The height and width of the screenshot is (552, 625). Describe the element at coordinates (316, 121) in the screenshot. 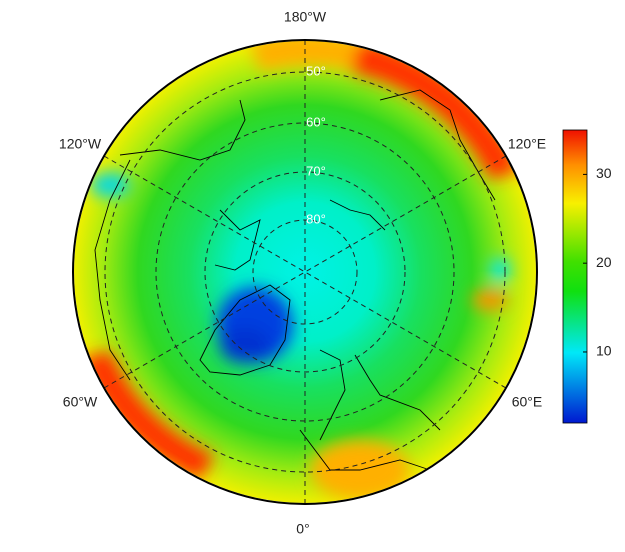

I see `lat-label: 60°` at that location.